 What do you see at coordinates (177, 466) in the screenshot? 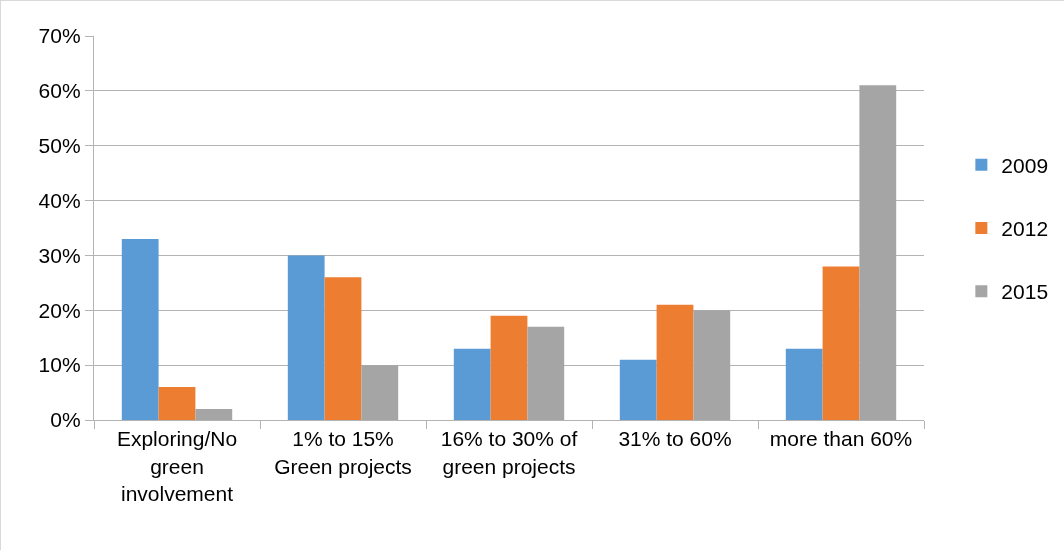
I see `x-tick-label: Exploring/No green involvement` at bounding box center [177, 466].